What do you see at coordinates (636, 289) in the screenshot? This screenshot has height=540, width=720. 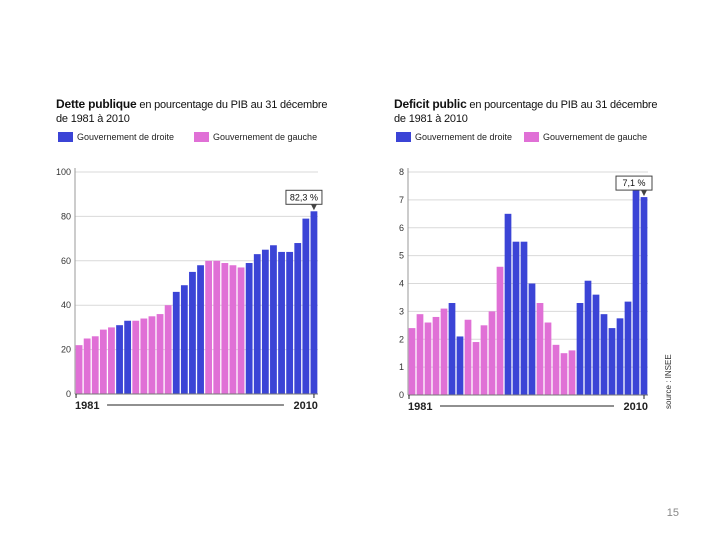 I see `deficit-bar-2009` at bounding box center [636, 289].